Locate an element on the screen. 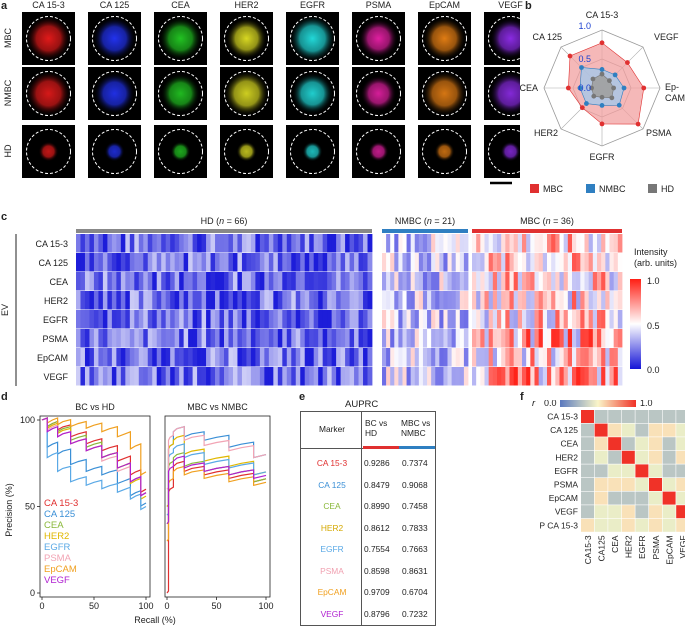  auprc-value-bc-hd: 0.7554 is located at coordinates (377, 549).